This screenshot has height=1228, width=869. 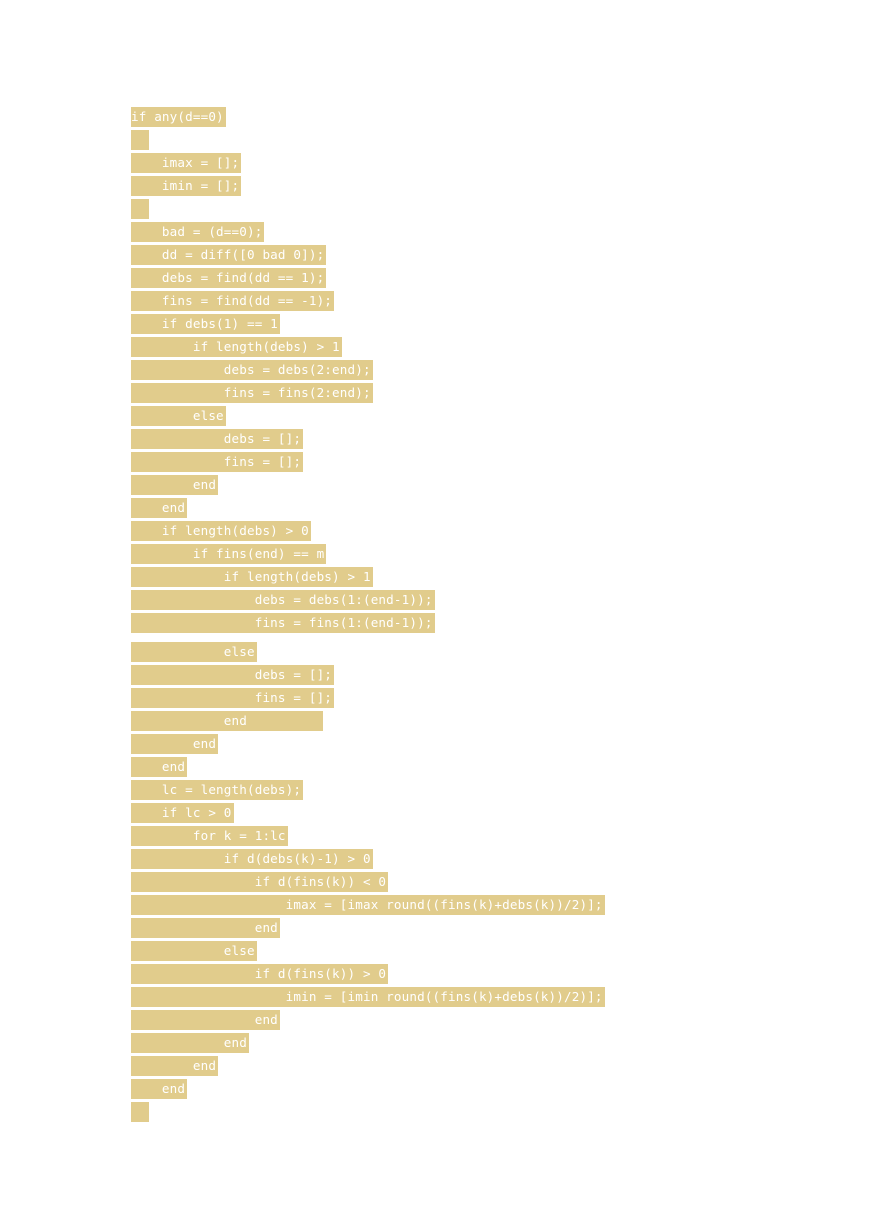 I want to click on code-line: debs = find(dd == 1);, so click(x=368, y=279).